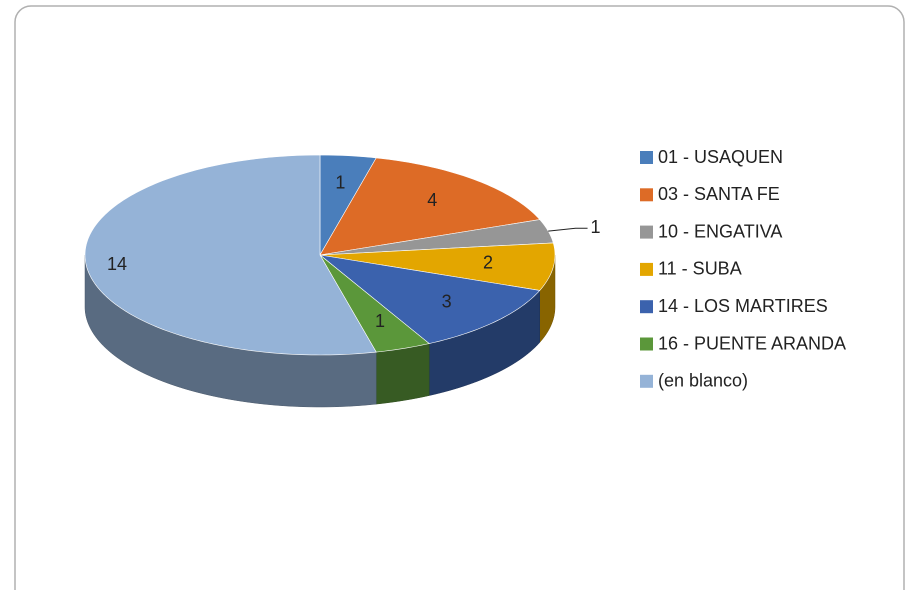  What do you see at coordinates (720, 157) in the screenshot?
I see `legend-label: 01 - USAQUEN` at bounding box center [720, 157].